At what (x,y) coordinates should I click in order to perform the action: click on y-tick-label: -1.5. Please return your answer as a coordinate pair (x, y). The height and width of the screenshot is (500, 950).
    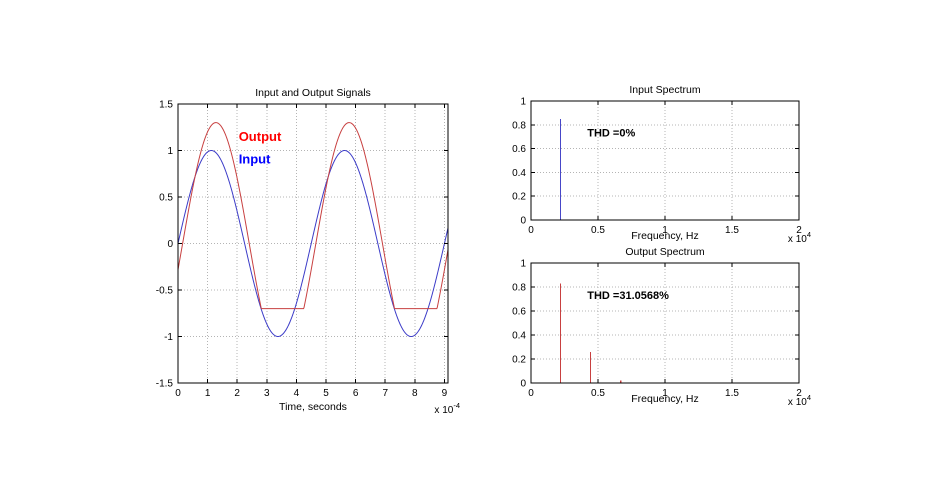
    Looking at the image, I should click on (165, 384).